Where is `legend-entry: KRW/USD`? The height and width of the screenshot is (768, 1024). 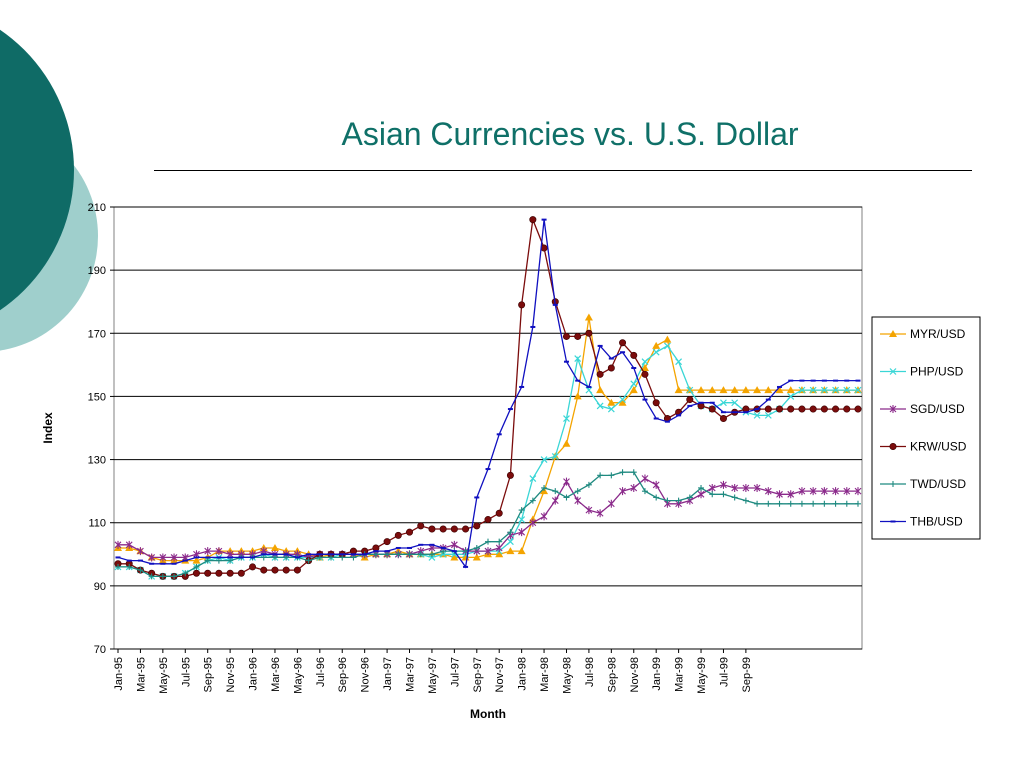 legend-entry: KRW/USD is located at coordinates (923, 447).